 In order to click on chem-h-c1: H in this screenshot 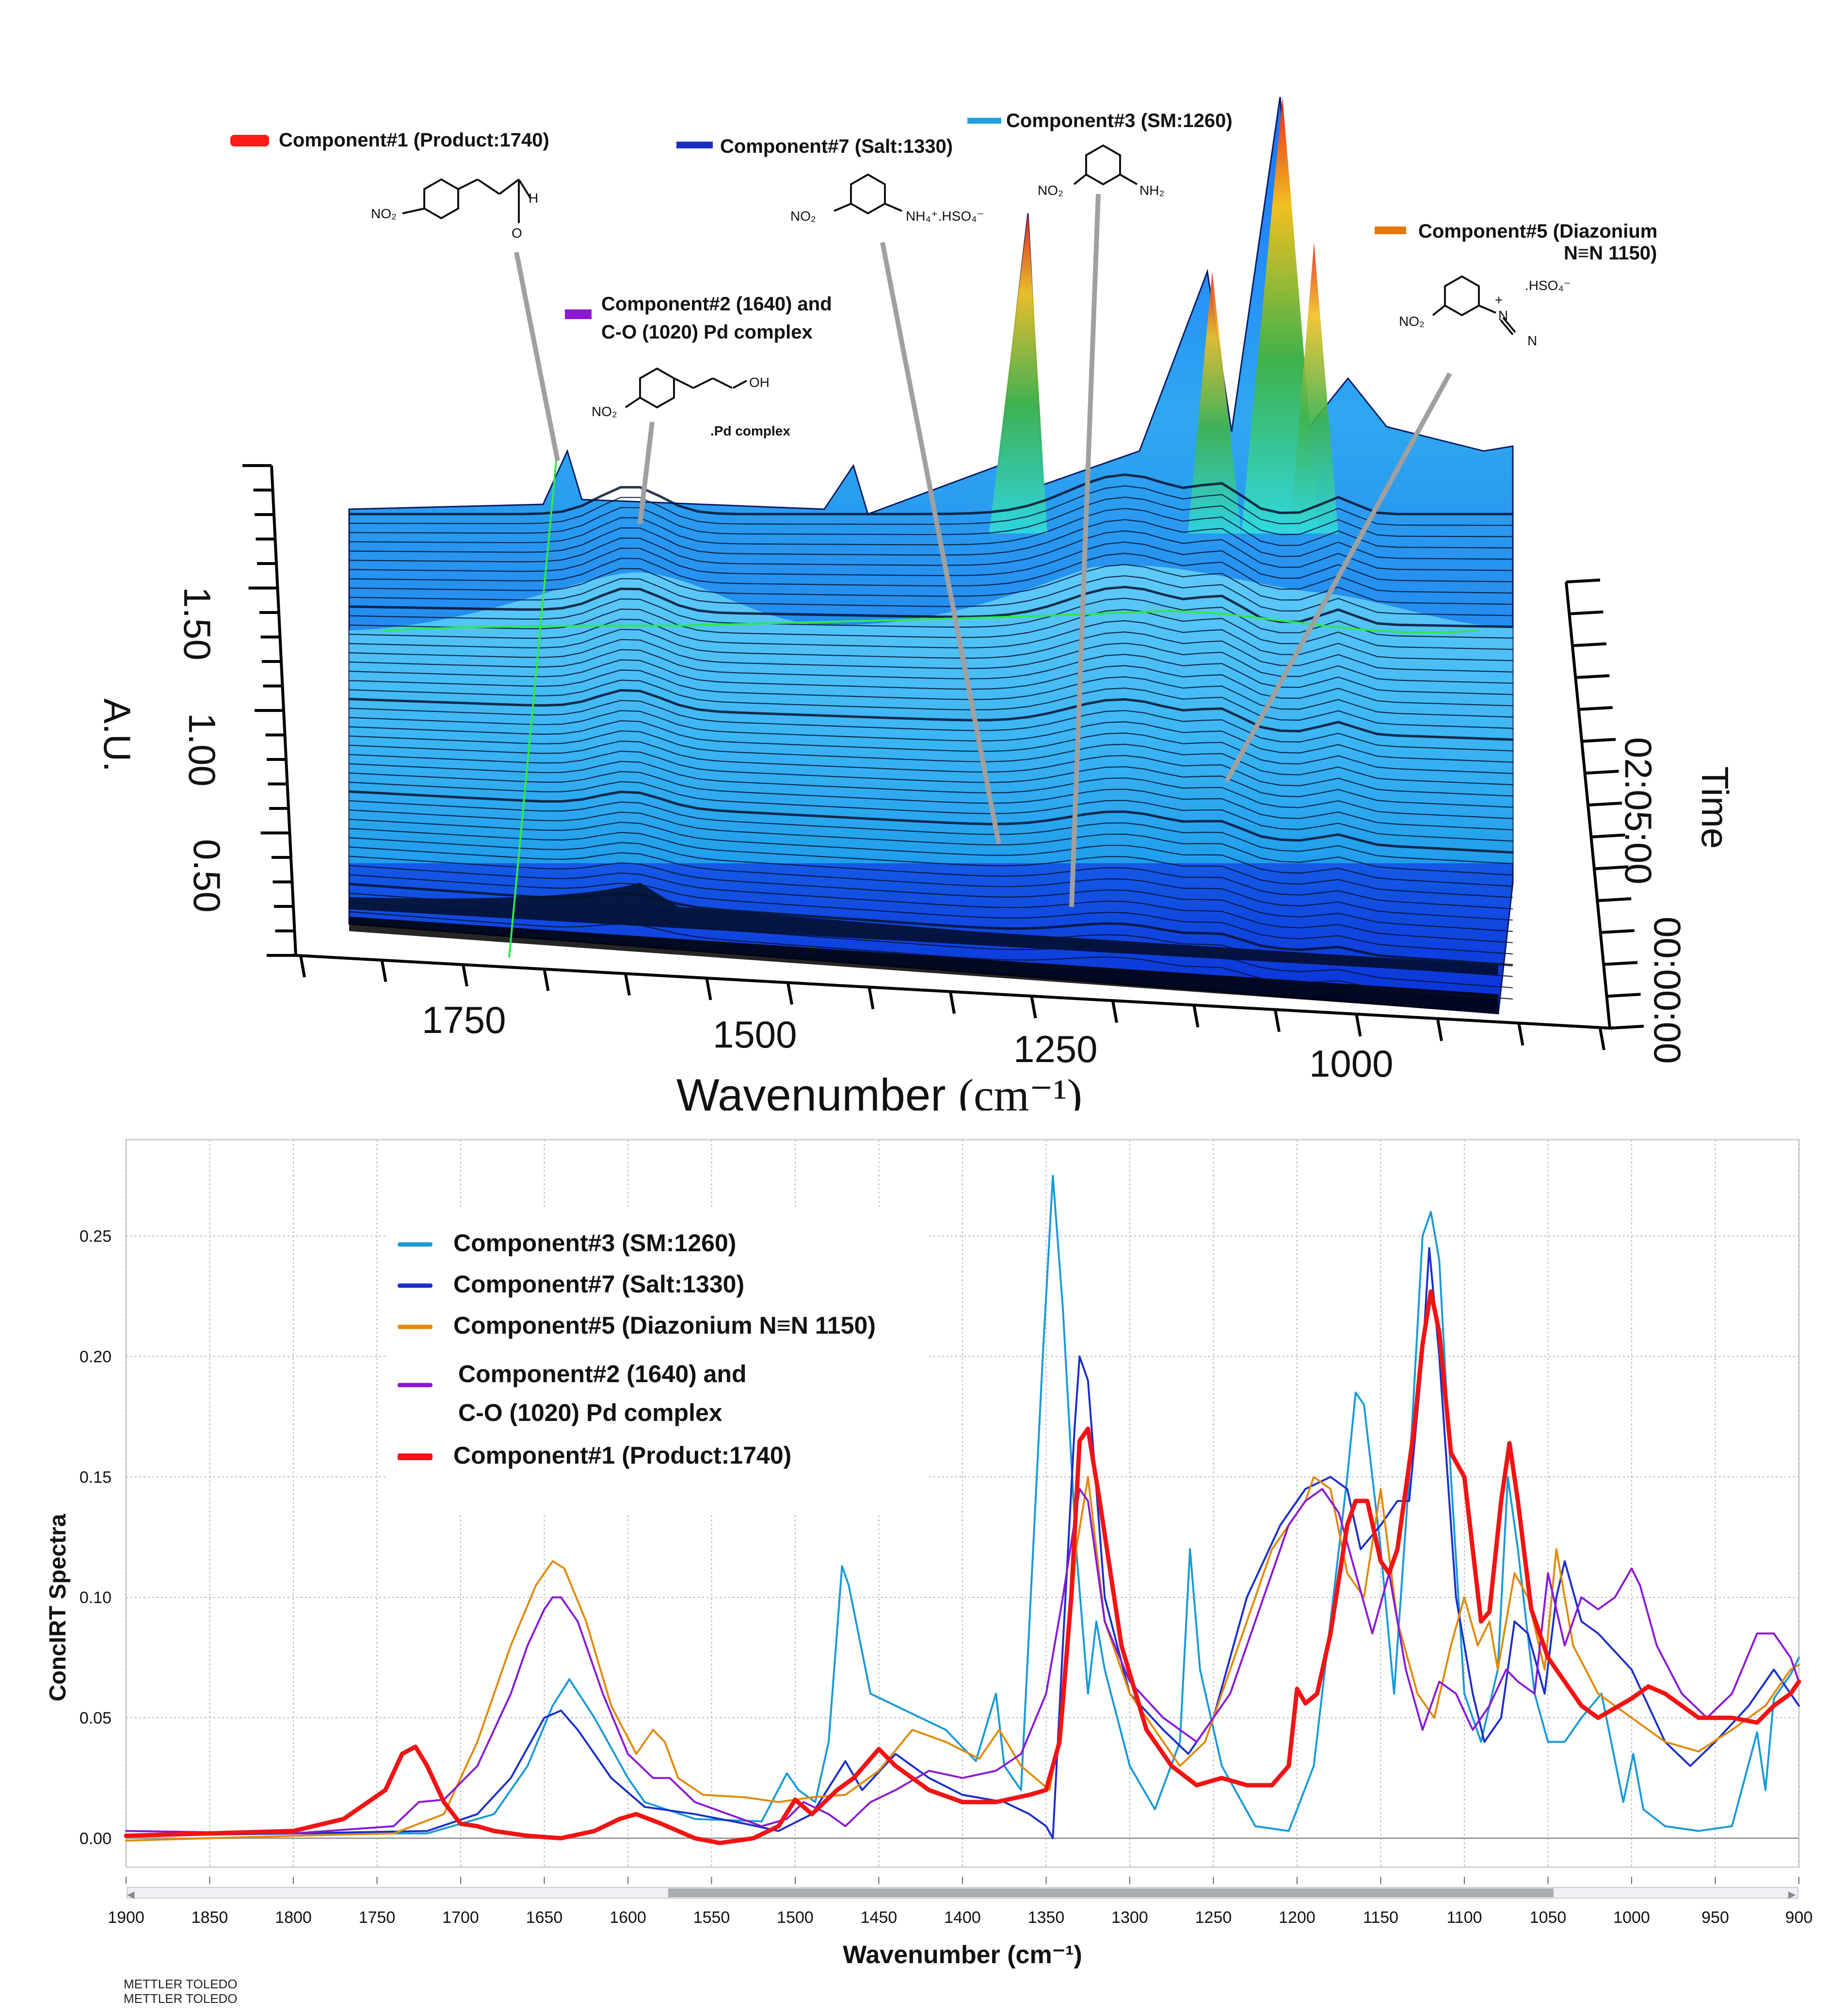, I will do `click(533, 198)`.